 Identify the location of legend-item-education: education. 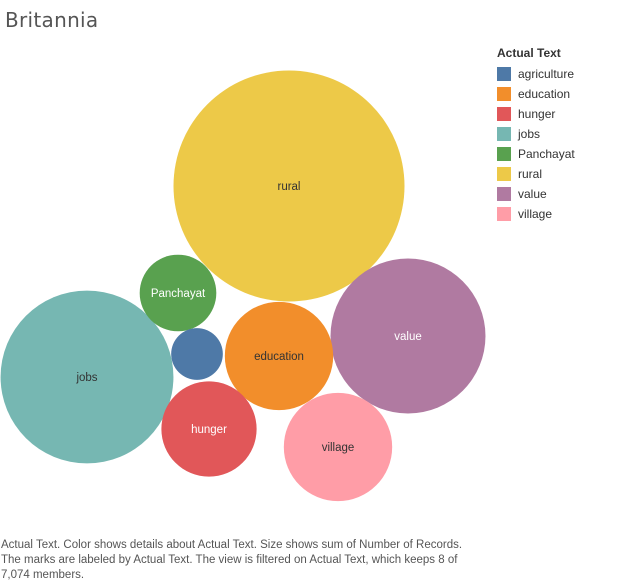
(536, 94).